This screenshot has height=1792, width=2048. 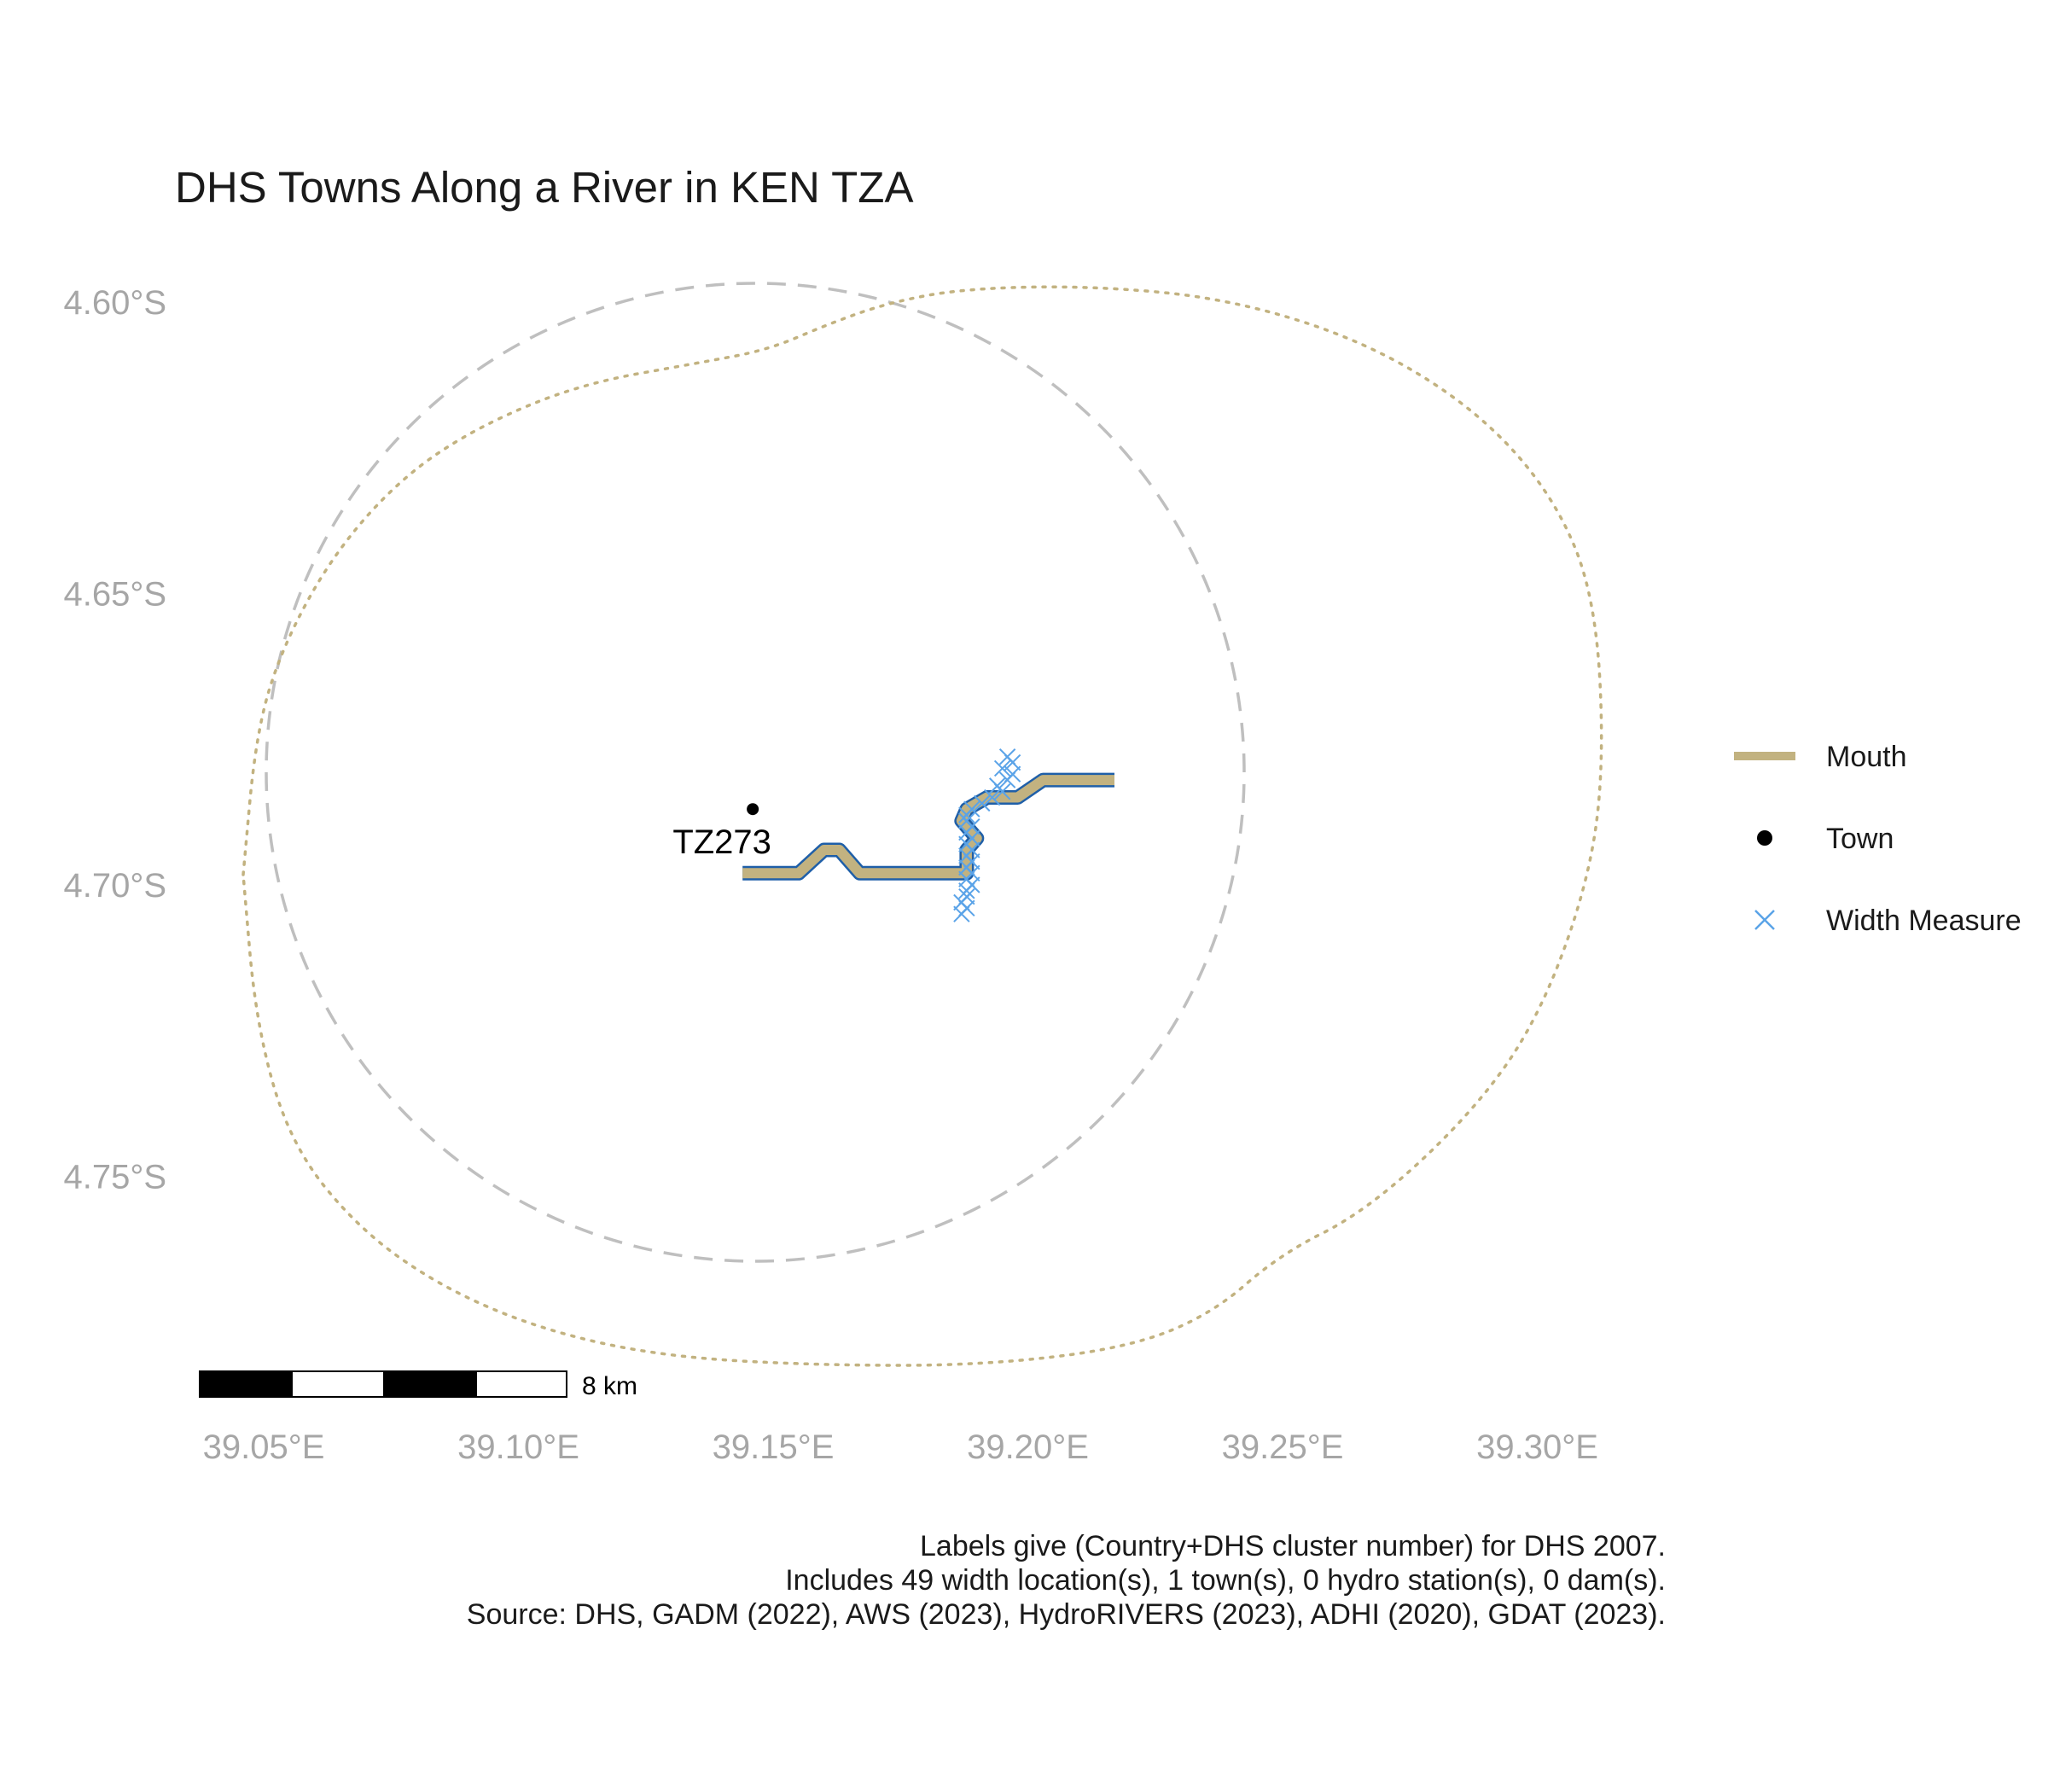 I want to click on y-tick-label: 4.65°S, so click(x=115, y=595).